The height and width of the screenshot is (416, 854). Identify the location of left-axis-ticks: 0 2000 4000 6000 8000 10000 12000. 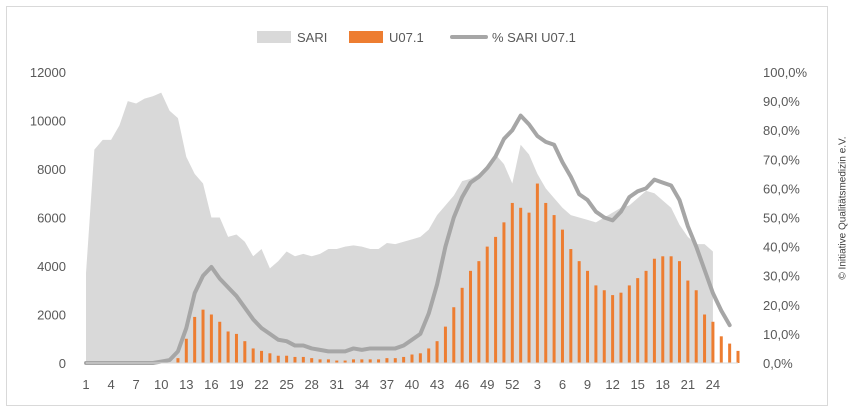
(48, 218).